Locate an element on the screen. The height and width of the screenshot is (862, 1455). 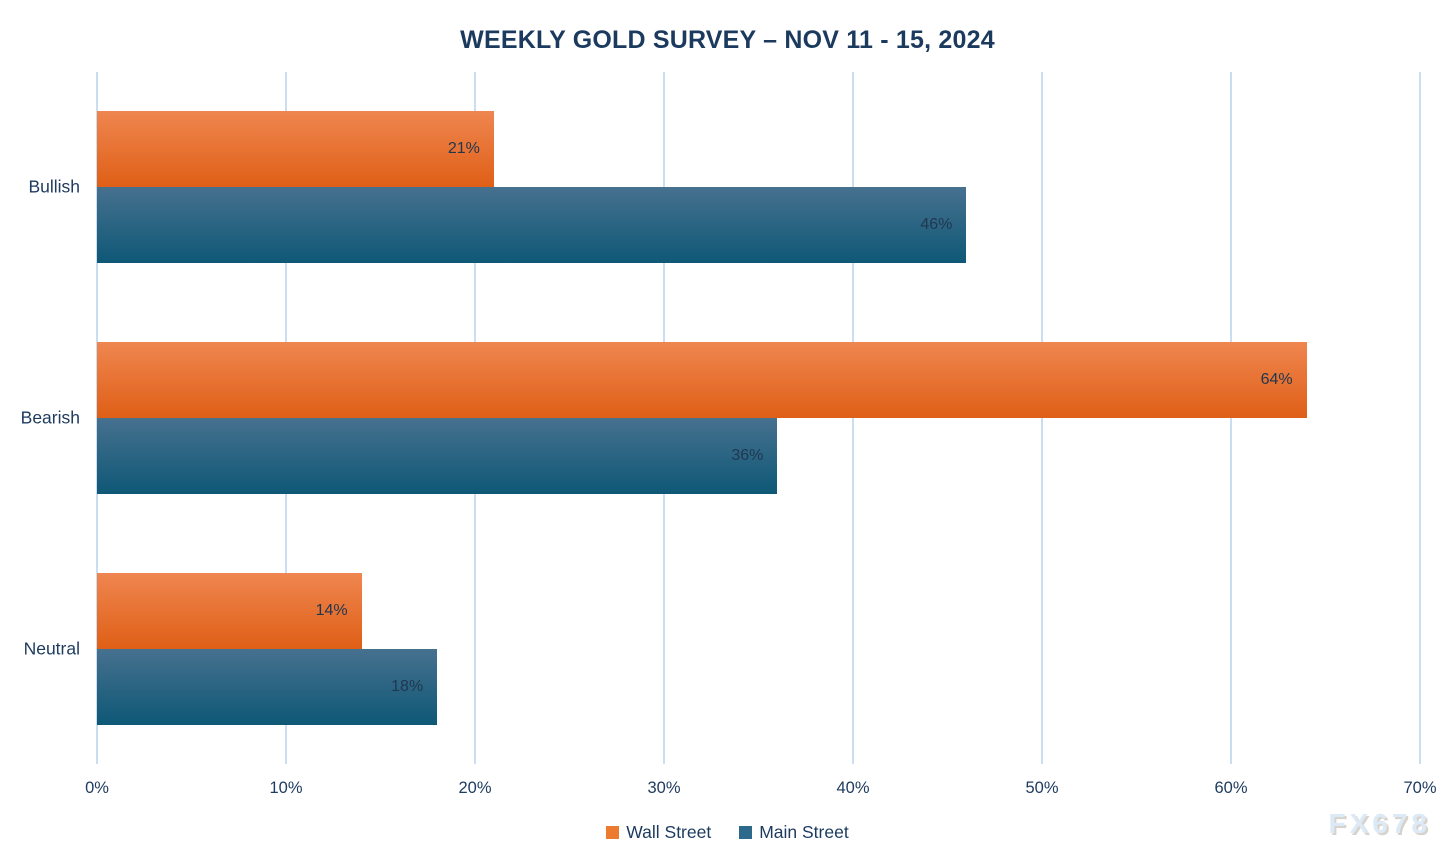
x-tick-label: 40% is located at coordinates (853, 788).